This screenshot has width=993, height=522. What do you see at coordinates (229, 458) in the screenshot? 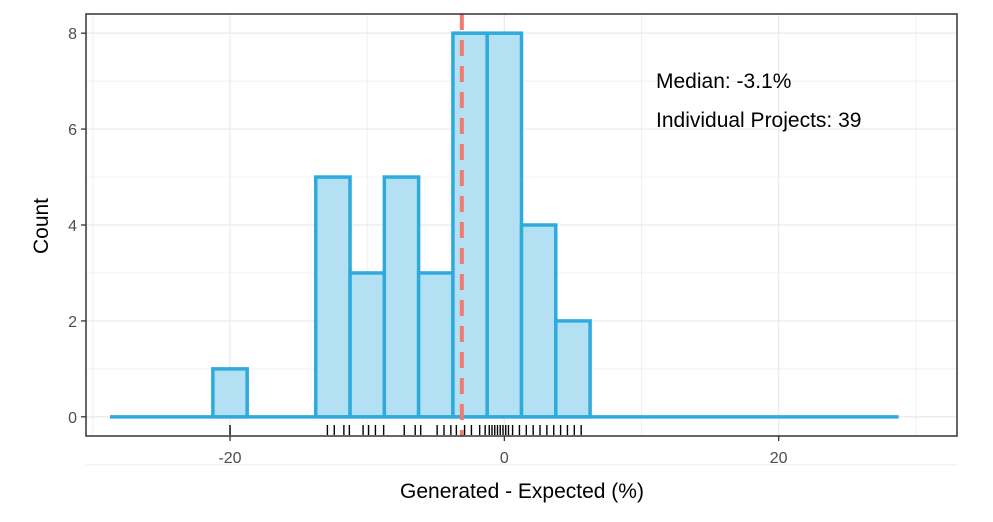
I see `x-tick-label: -20` at bounding box center [229, 458].